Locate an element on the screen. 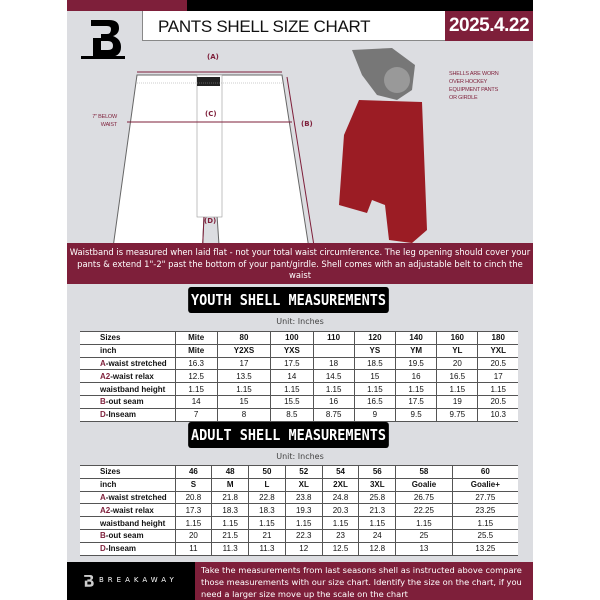 The image size is (600, 600). table-cell: 25 is located at coordinates (424, 536).